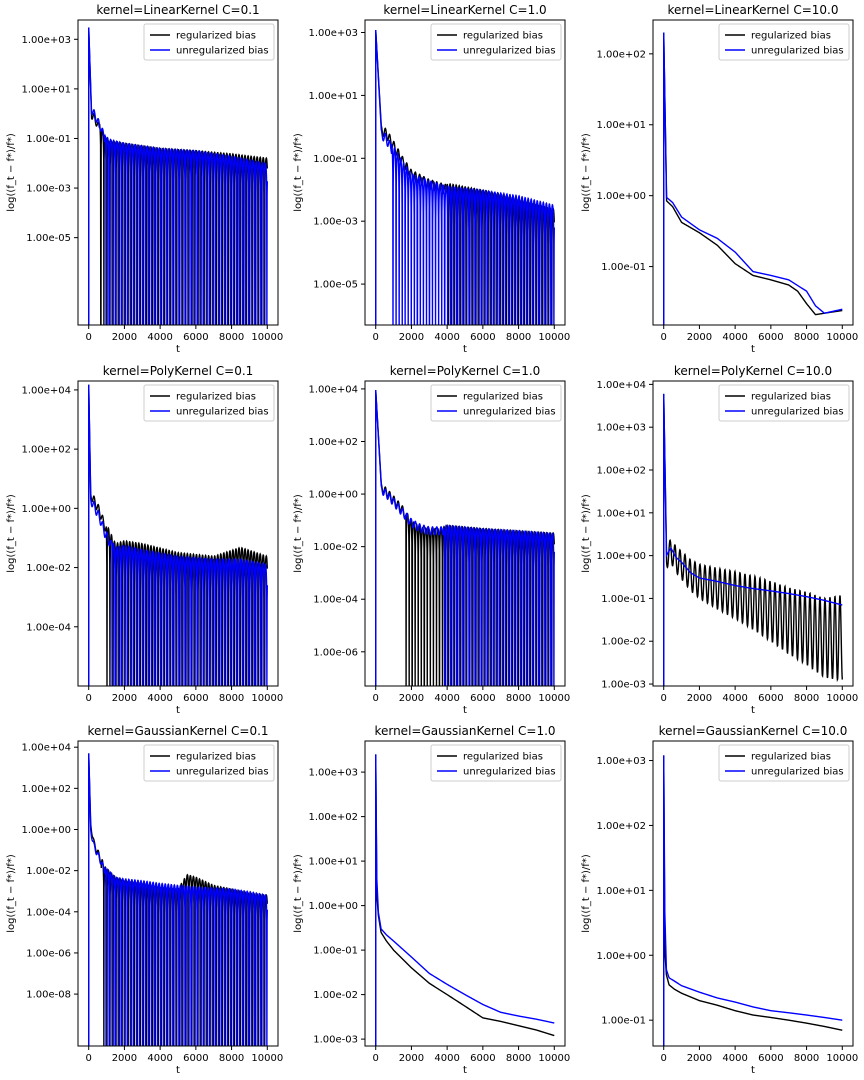  Describe the element at coordinates (178, 371) in the screenshot. I see `chart-title: kernel=PolyKernel C=0.1` at that location.